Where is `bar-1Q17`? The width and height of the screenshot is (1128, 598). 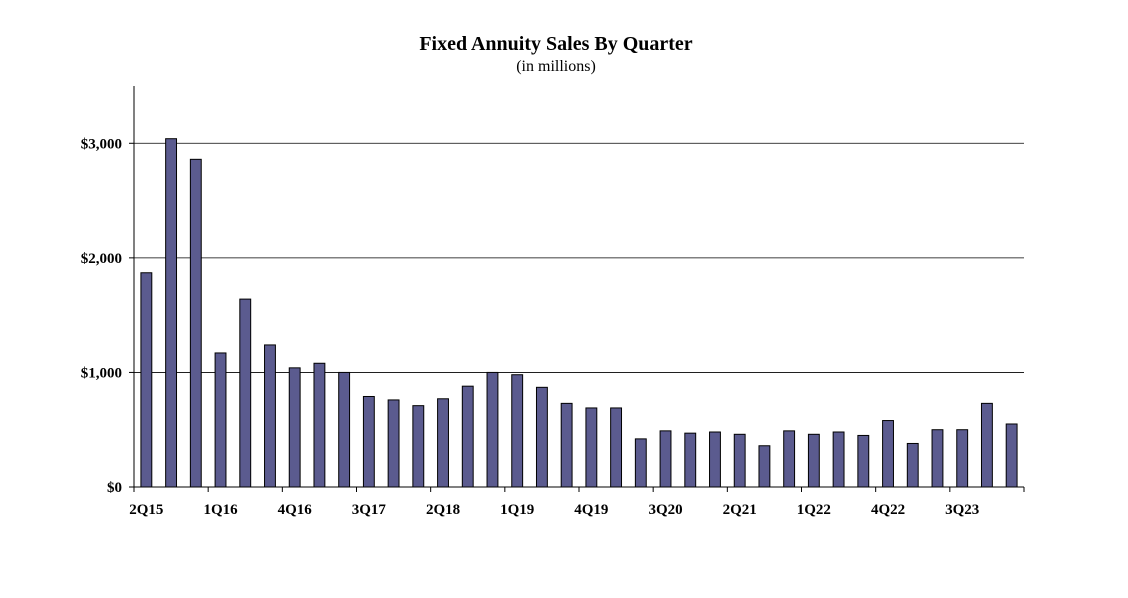
bar-1Q17 is located at coordinates (319, 425).